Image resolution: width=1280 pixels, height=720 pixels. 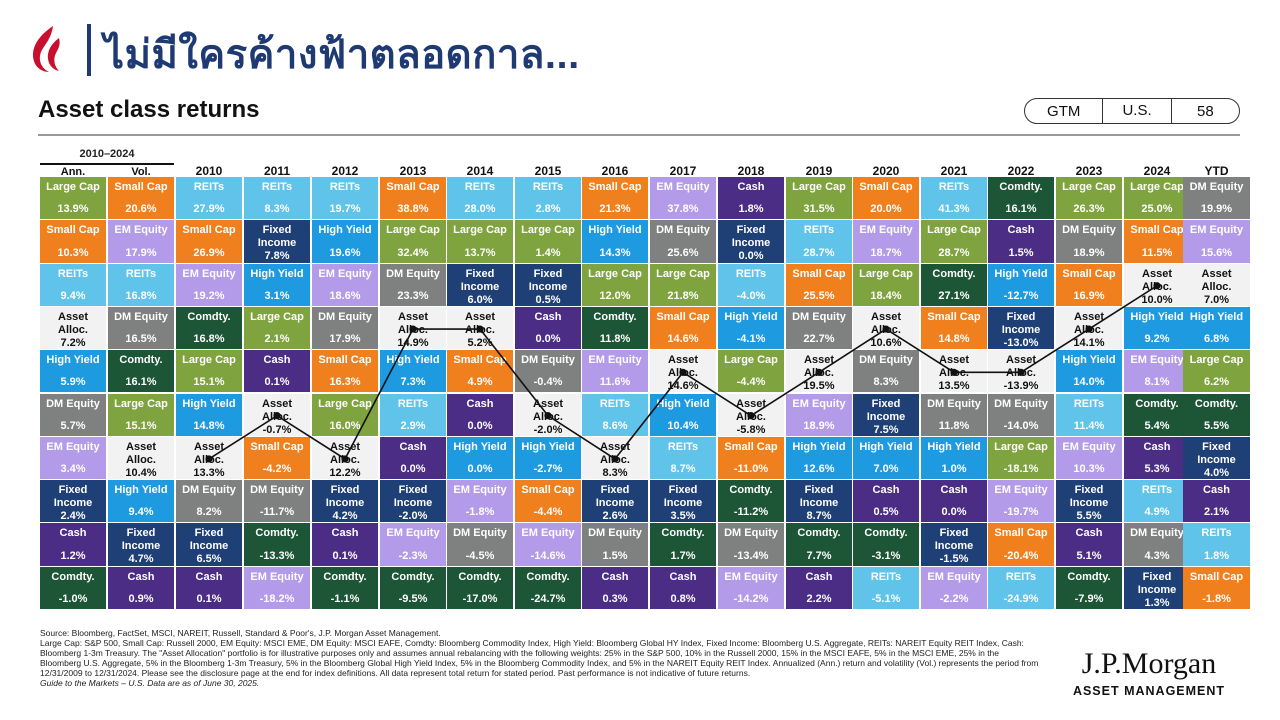 I want to click on cell-value: 0.1%, so click(x=209, y=598).